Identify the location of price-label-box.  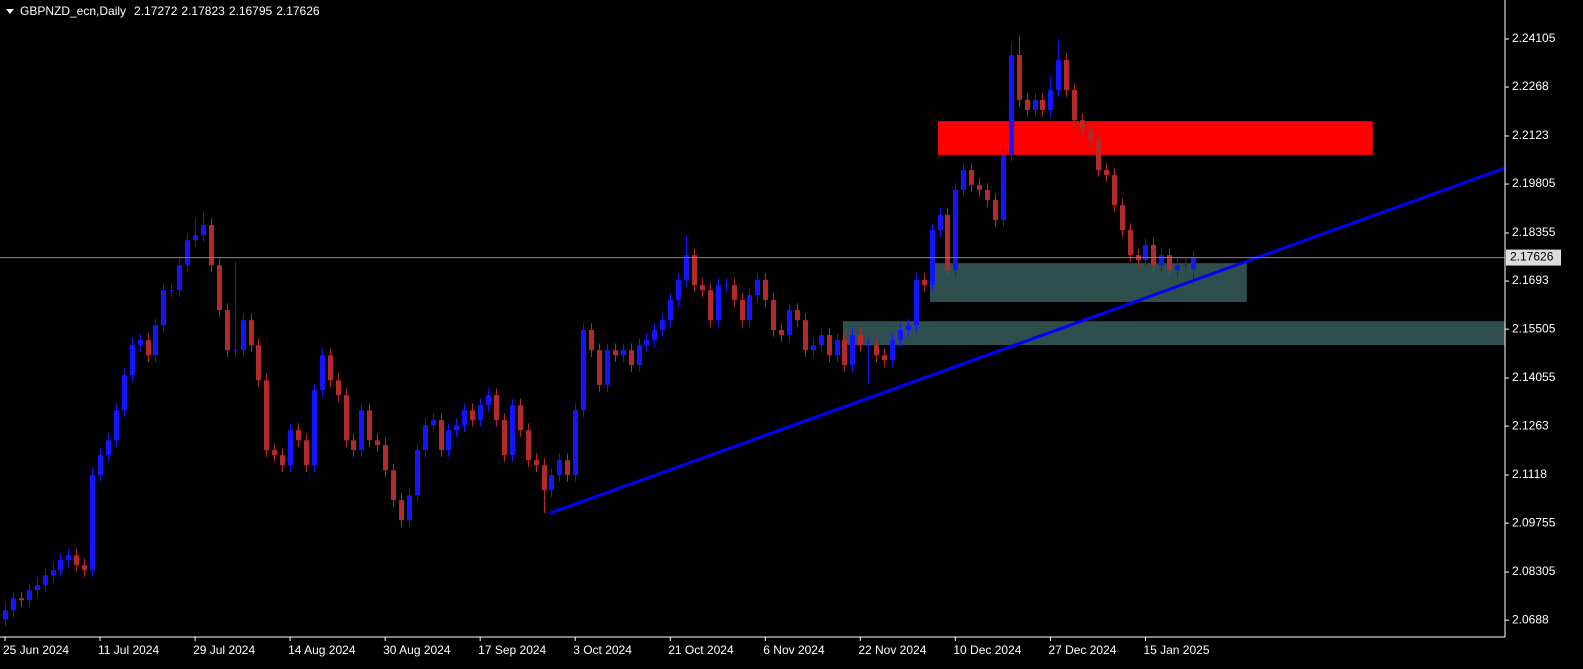
(1533, 257).